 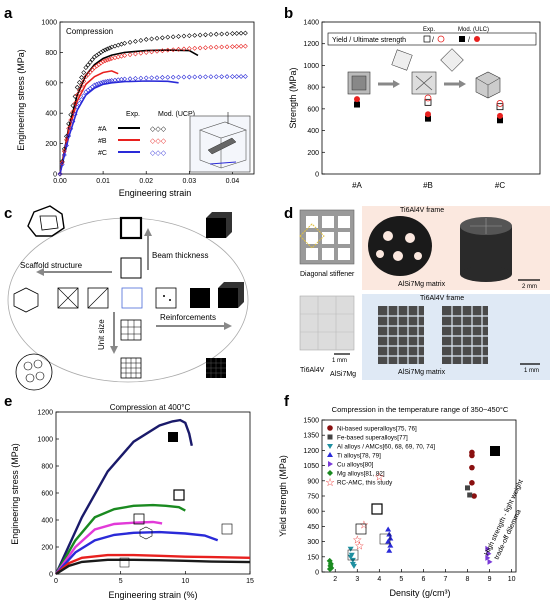 I want to click on panel-f-cube-icons, so click(x=423, y=503).